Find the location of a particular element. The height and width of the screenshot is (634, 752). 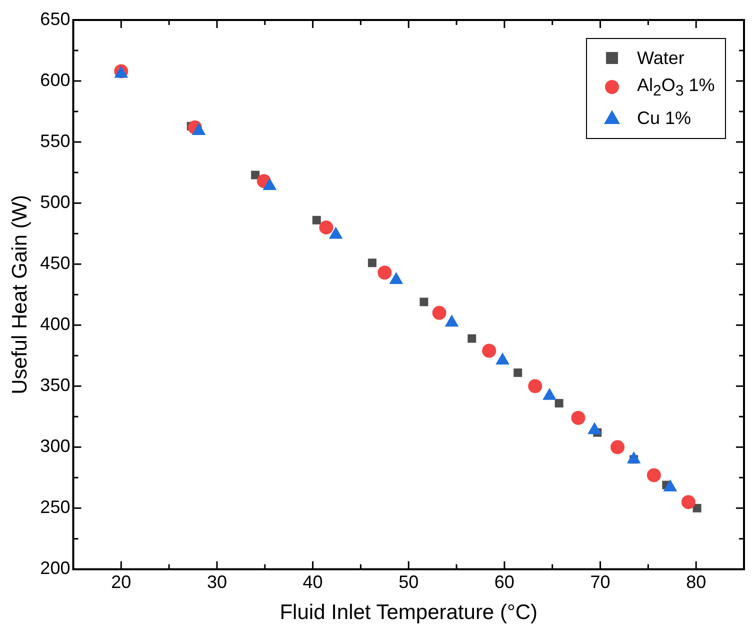

y-tick-label: 600 is located at coordinates (55, 80).